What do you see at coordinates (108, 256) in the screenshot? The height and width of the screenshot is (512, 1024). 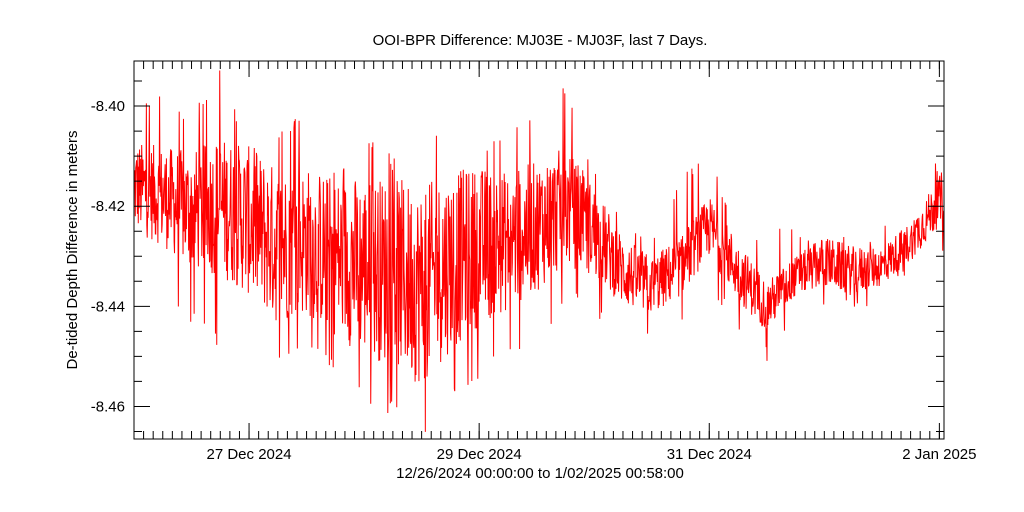 I see `y-tick-labels: -8.40 -8.42 -8.44 -8.46` at bounding box center [108, 256].